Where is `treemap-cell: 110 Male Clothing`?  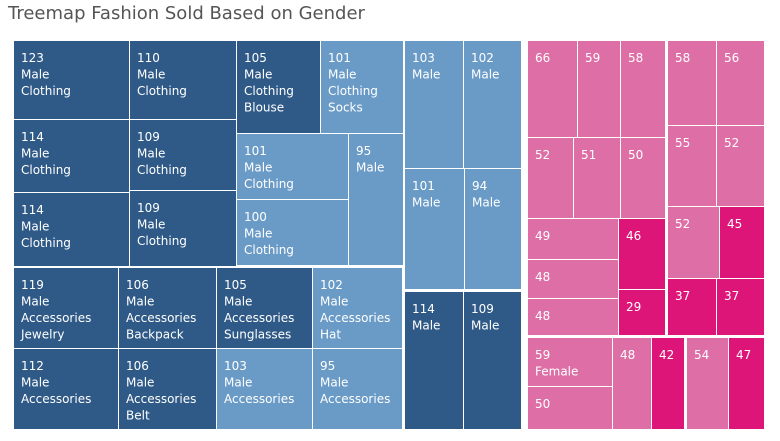 treemap-cell: 110 Male Clothing is located at coordinates (183, 80).